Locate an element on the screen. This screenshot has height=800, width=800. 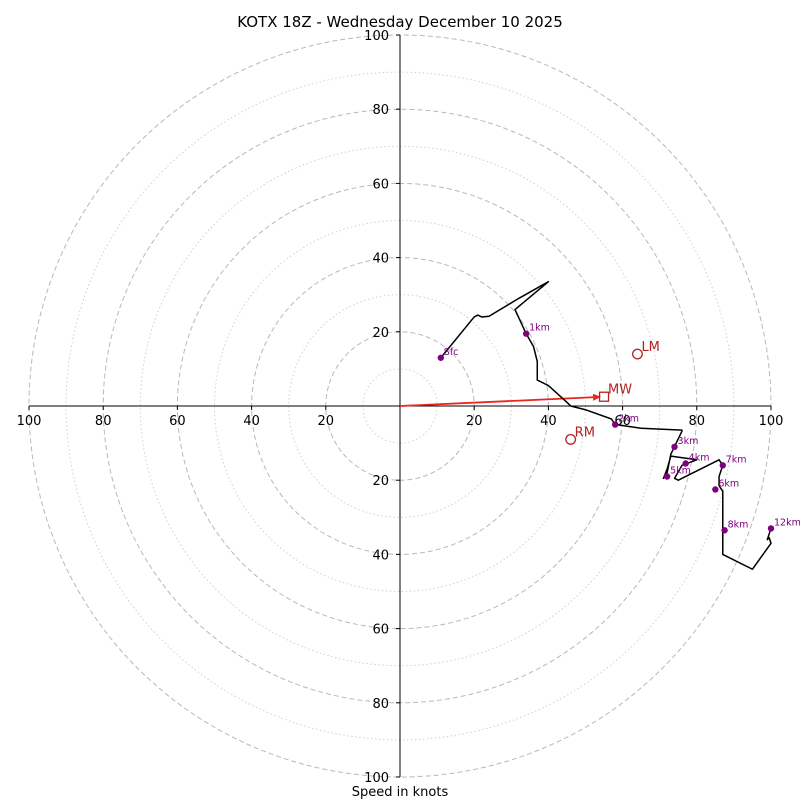
y-tick-label-bottom: 80 is located at coordinates (380, 704).